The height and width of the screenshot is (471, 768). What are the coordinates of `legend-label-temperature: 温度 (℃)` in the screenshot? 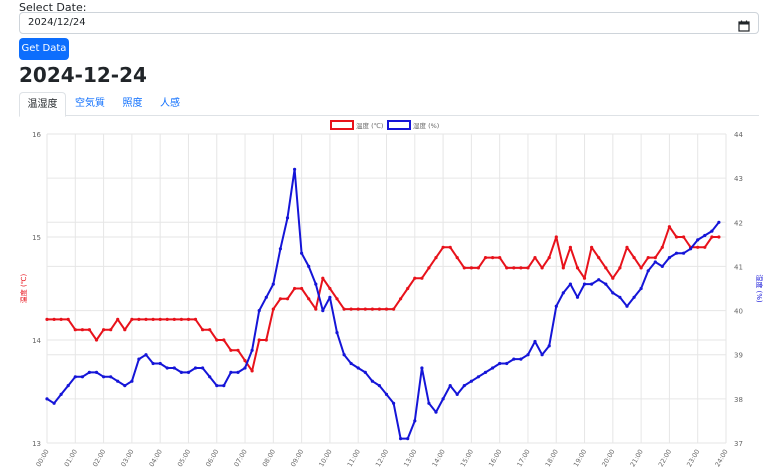 It's located at (369, 125).